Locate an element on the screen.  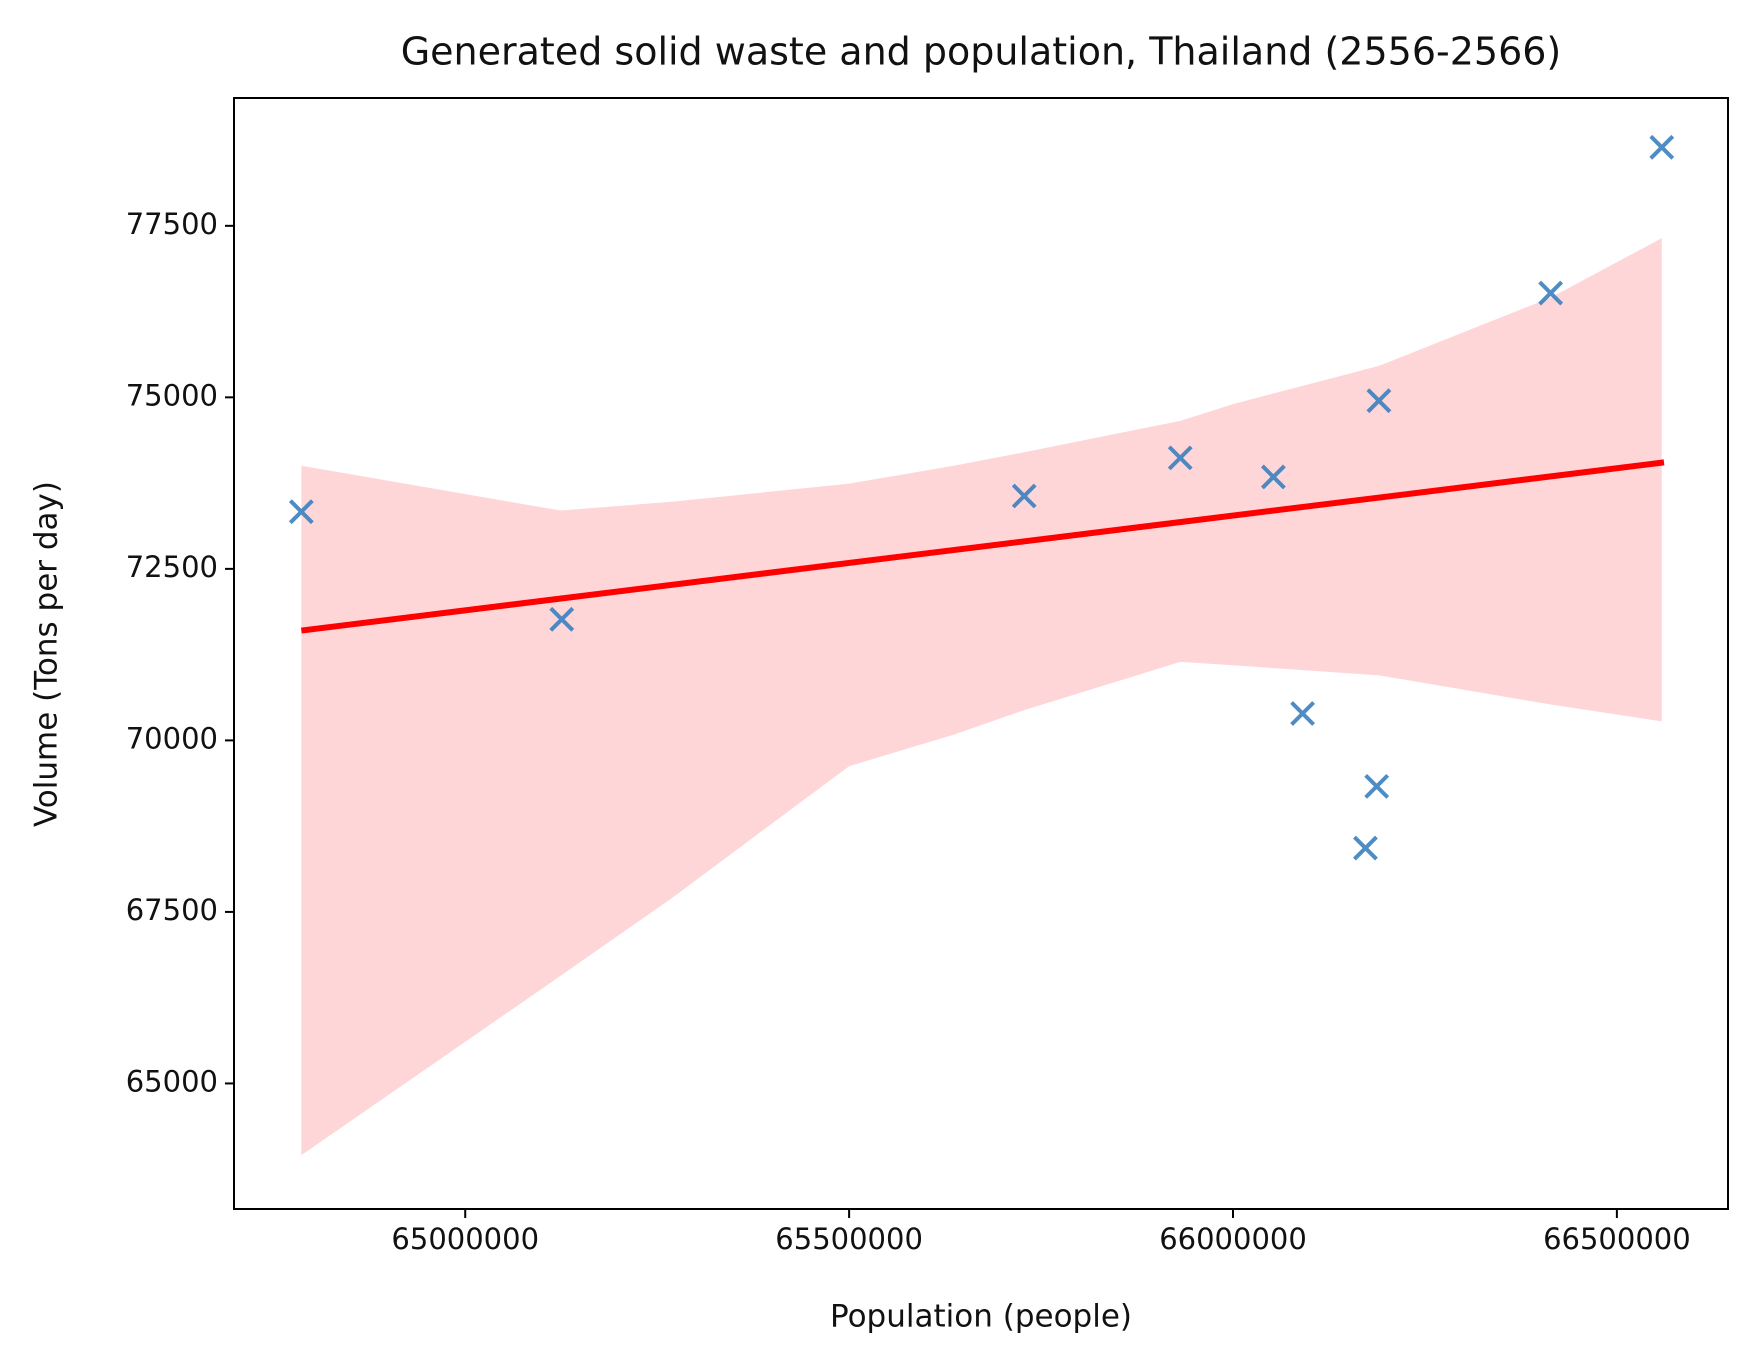
x-tick-label: 66000000 is located at coordinates (1233, 1239).